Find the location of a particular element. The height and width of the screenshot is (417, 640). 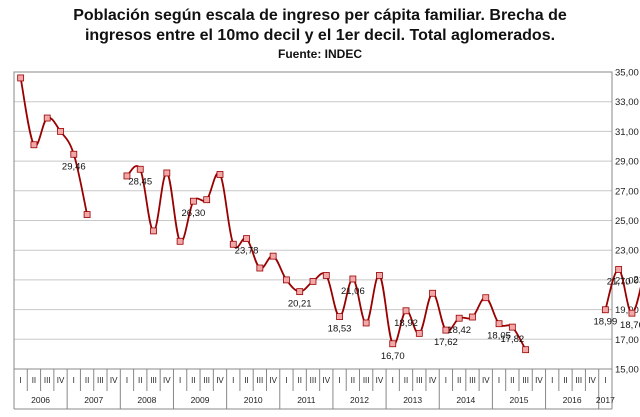

y-tick-label: 27,00 is located at coordinates (627, 191).